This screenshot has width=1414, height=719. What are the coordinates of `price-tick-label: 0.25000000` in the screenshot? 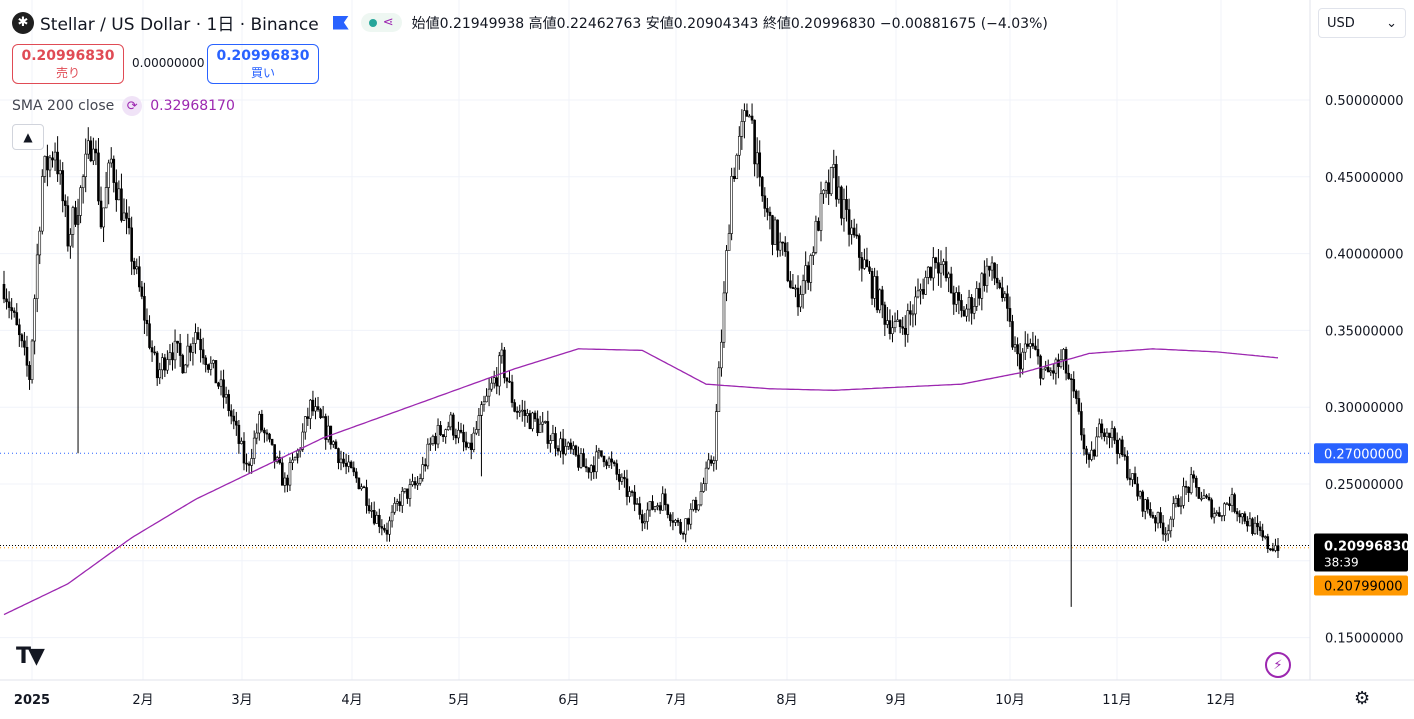 It's located at (1364, 485).